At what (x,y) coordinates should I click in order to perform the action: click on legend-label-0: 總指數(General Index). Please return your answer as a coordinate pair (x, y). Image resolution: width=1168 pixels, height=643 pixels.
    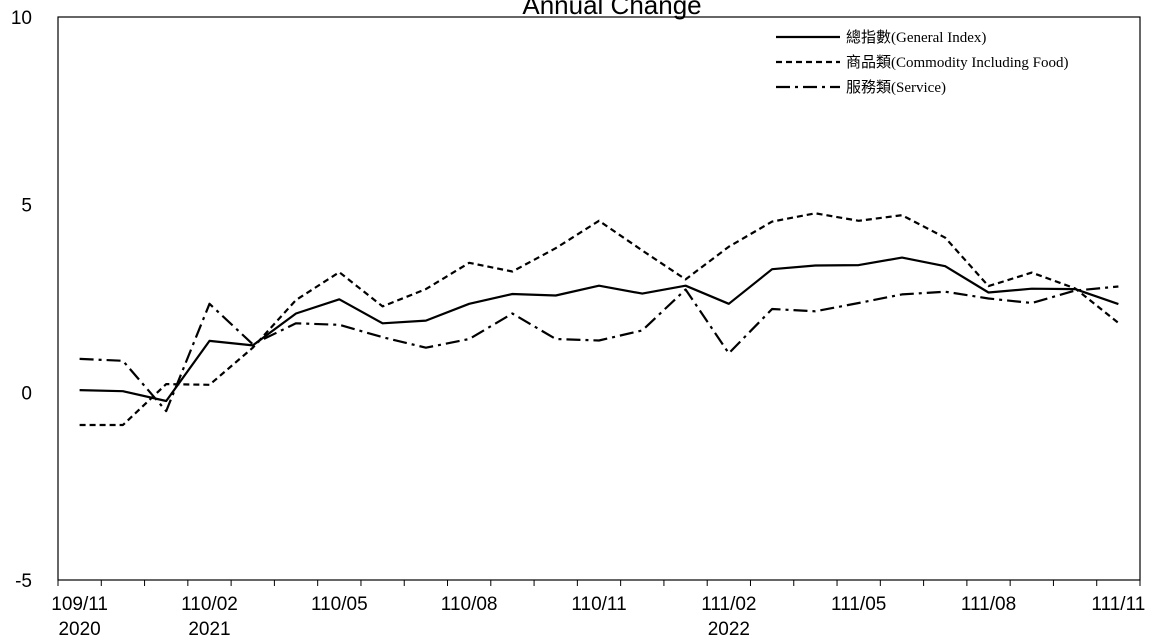
    Looking at the image, I should click on (916, 37).